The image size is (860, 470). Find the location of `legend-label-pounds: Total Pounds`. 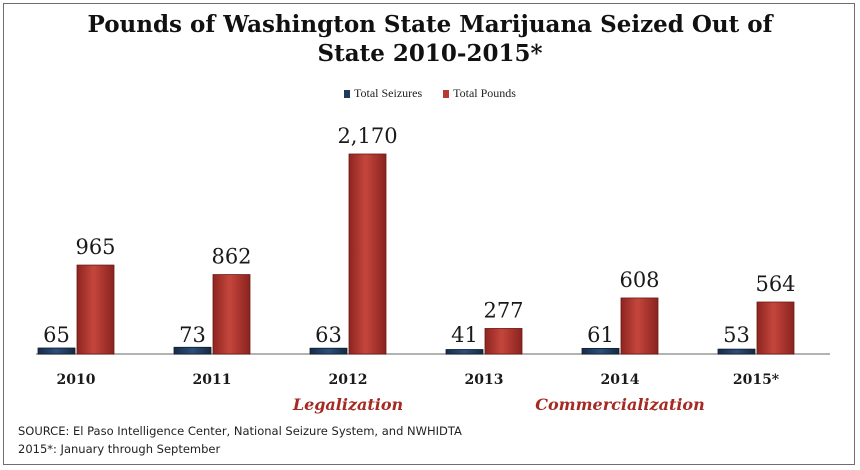

legend-label-pounds: Total Pounds is located at coordinates (484, 93).